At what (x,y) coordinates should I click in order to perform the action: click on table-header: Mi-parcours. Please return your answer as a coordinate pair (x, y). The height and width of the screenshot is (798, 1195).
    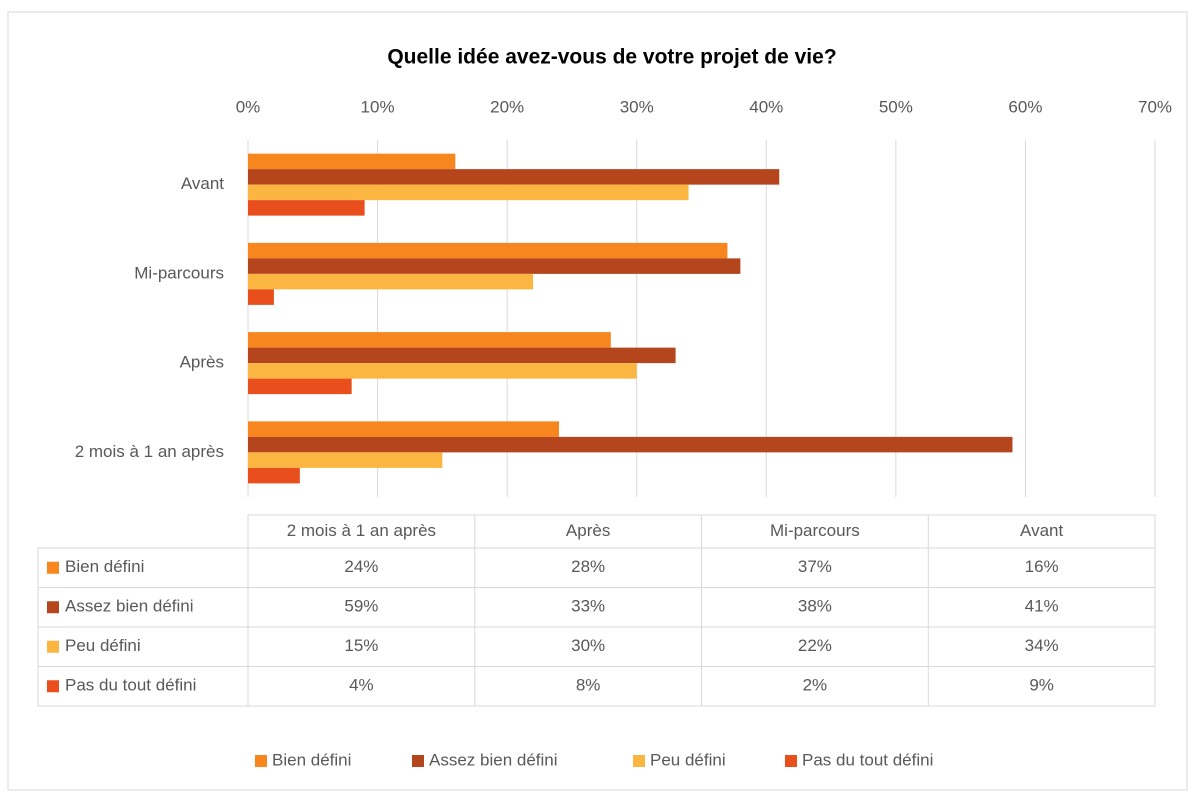
    Looking at the image, I should click on (815, 530).